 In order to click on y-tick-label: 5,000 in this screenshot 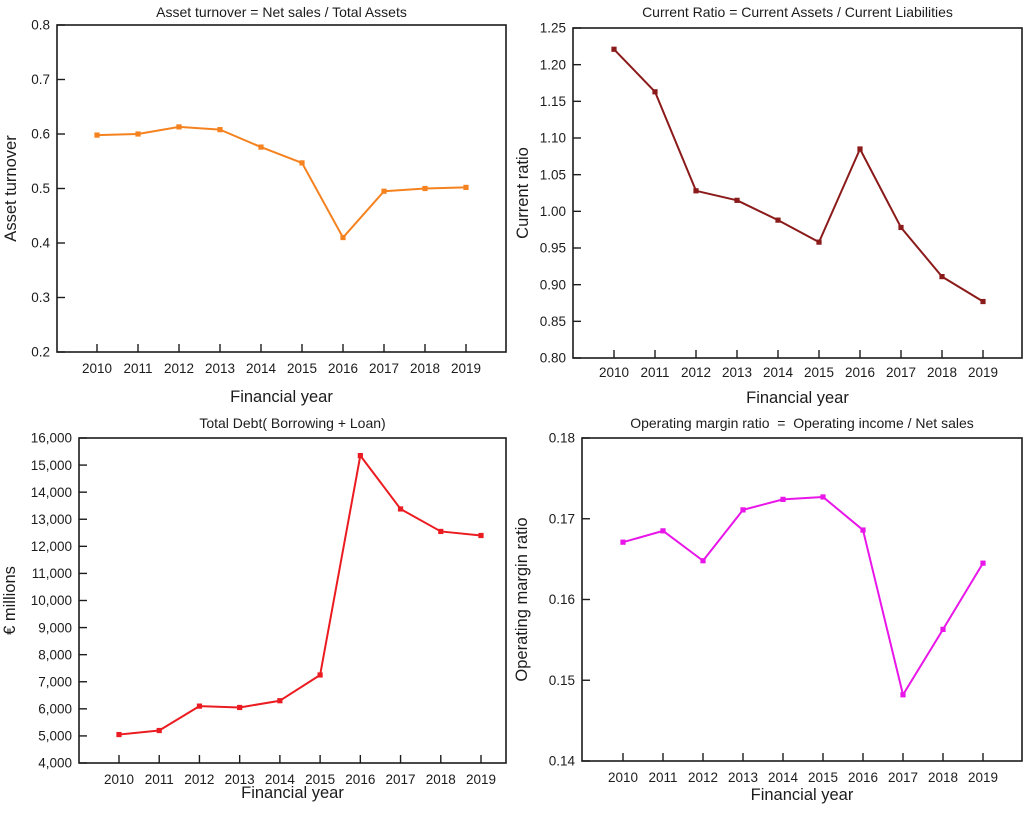, I will do `click(55, 736)`.